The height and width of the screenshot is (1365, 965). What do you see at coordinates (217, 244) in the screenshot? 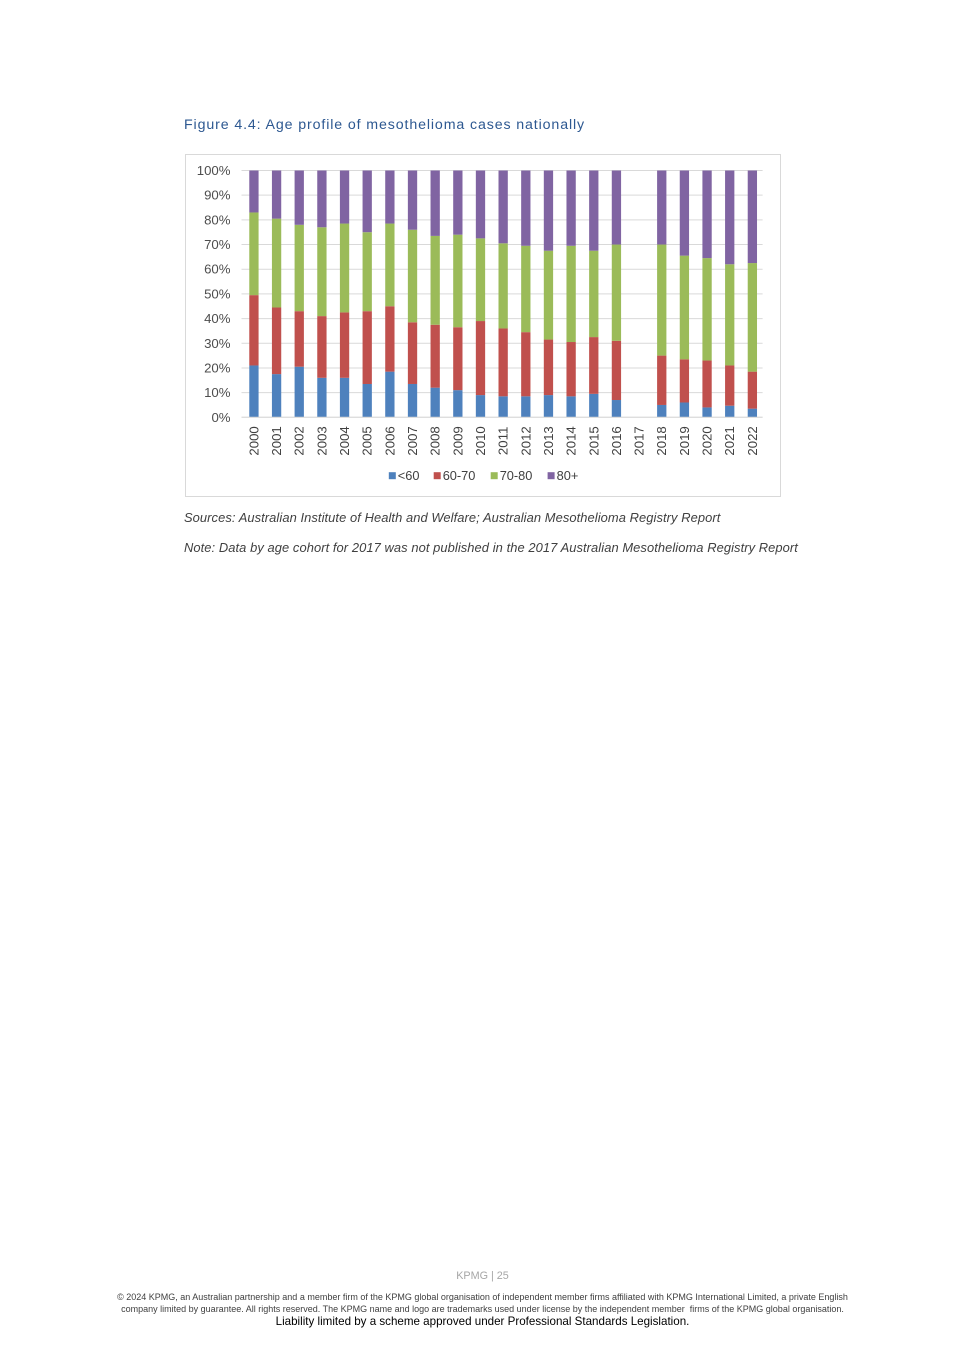
I see `svg-text: 70%` at bounding box center [217, 244].